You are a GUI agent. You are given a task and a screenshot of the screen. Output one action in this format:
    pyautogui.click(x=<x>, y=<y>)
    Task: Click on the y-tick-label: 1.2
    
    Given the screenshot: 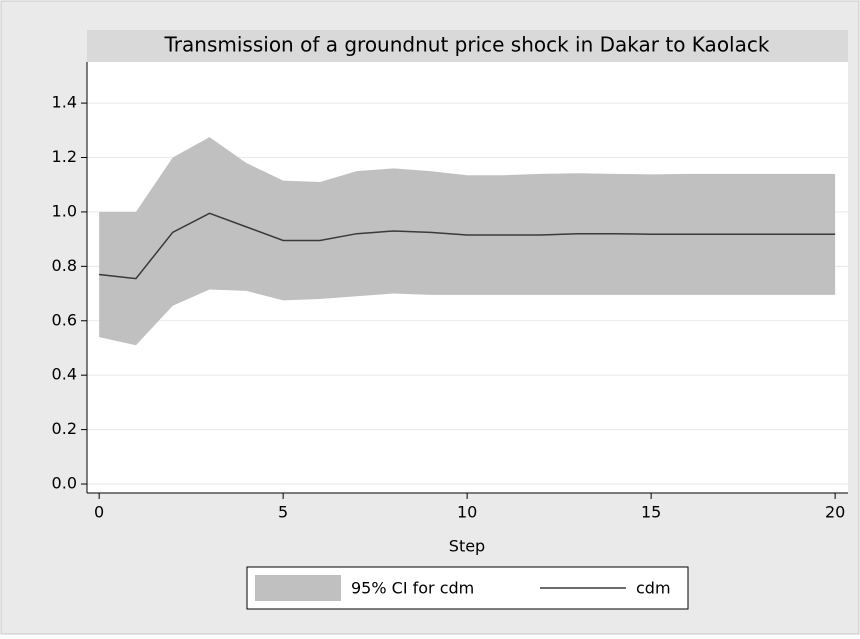 What is the action you would take?
    pyautogui.click(x=64, y=156)
    